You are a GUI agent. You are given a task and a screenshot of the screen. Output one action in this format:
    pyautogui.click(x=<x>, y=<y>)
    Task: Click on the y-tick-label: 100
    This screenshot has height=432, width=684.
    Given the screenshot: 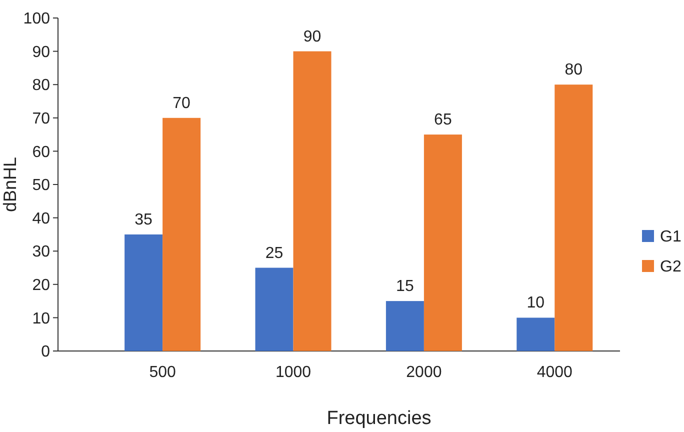 What is the action you would take?
    pyautogui.click(x=36, y=19)
    